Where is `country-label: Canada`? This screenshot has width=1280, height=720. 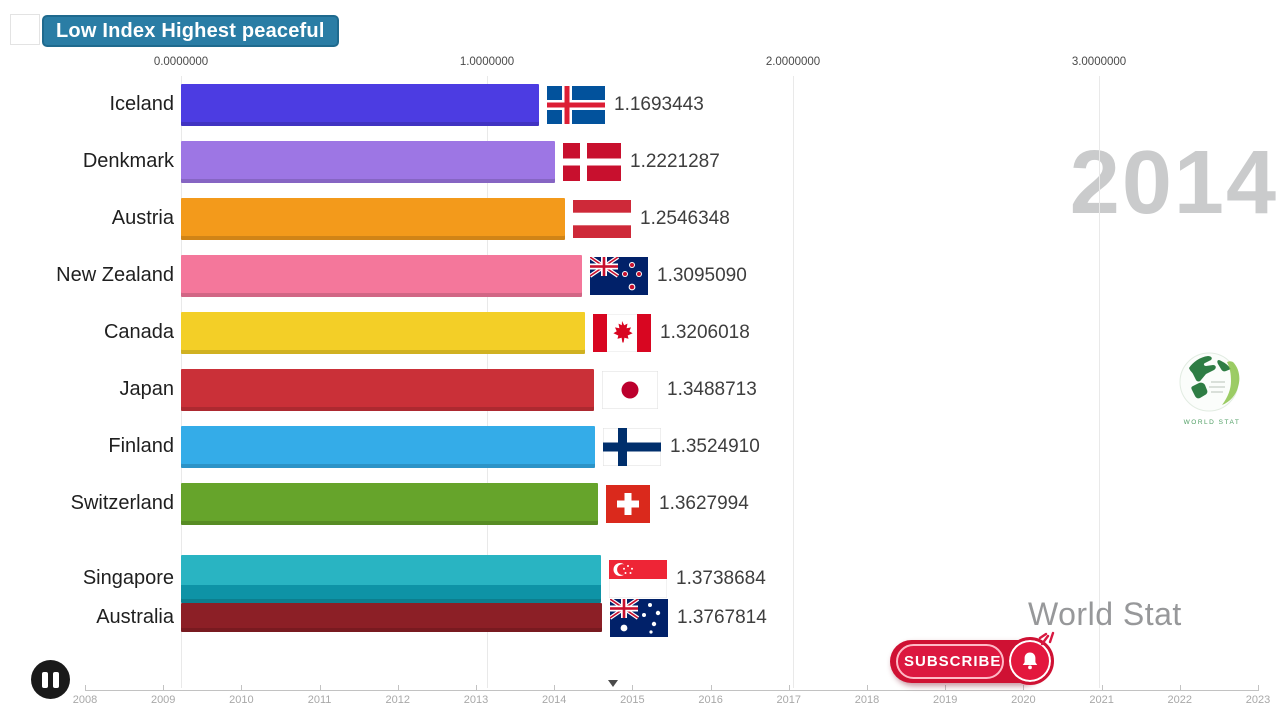
country-label: Canada is located at coordinates (138, 332).